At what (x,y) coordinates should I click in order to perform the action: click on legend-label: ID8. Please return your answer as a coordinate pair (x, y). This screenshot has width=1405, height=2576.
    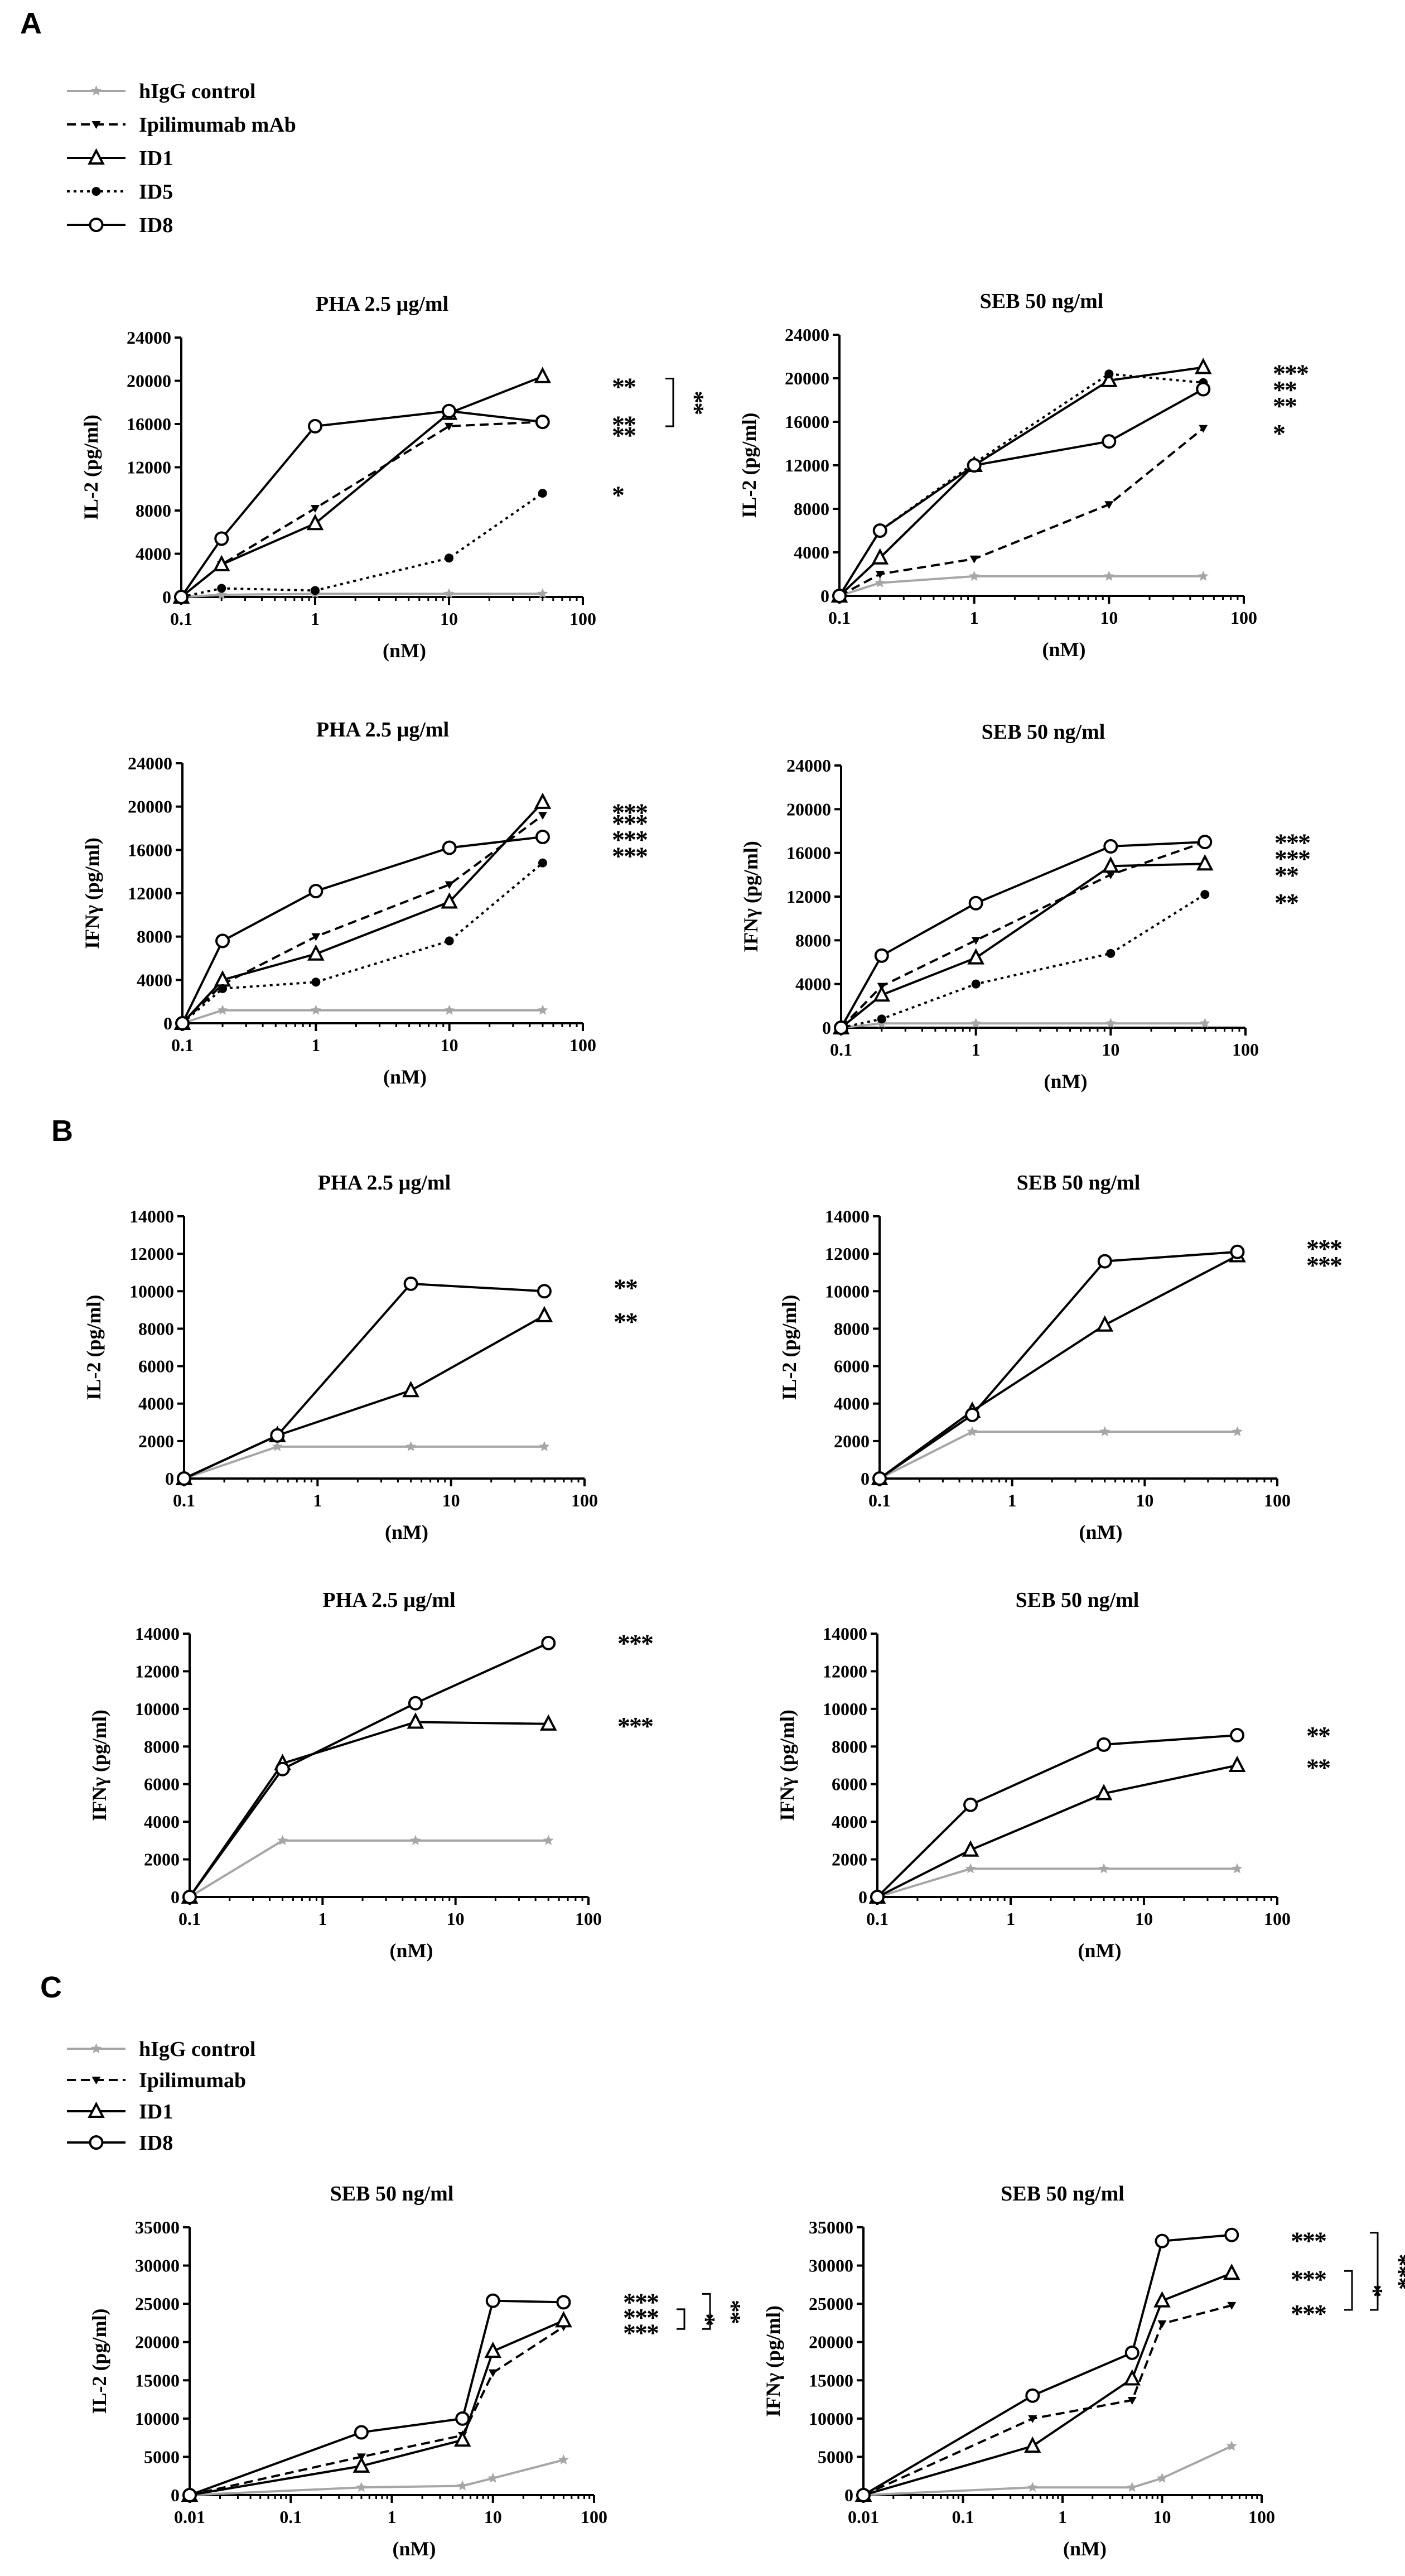
    Looking at the image, I should click on (156, 226).